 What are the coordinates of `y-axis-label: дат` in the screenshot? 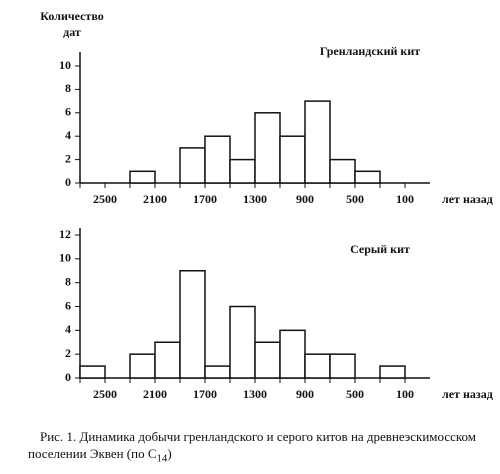 It's located at (72, 32).